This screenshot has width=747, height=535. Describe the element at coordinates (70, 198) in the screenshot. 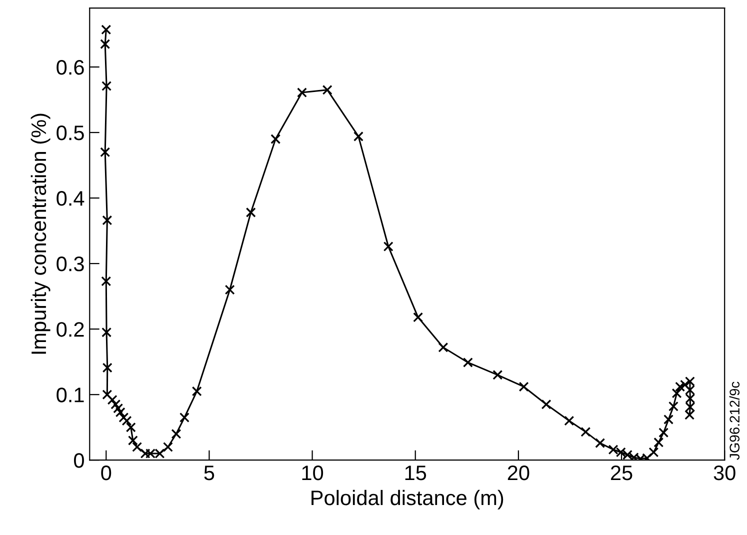

I see `y-tick-label: 0.4` at that location.